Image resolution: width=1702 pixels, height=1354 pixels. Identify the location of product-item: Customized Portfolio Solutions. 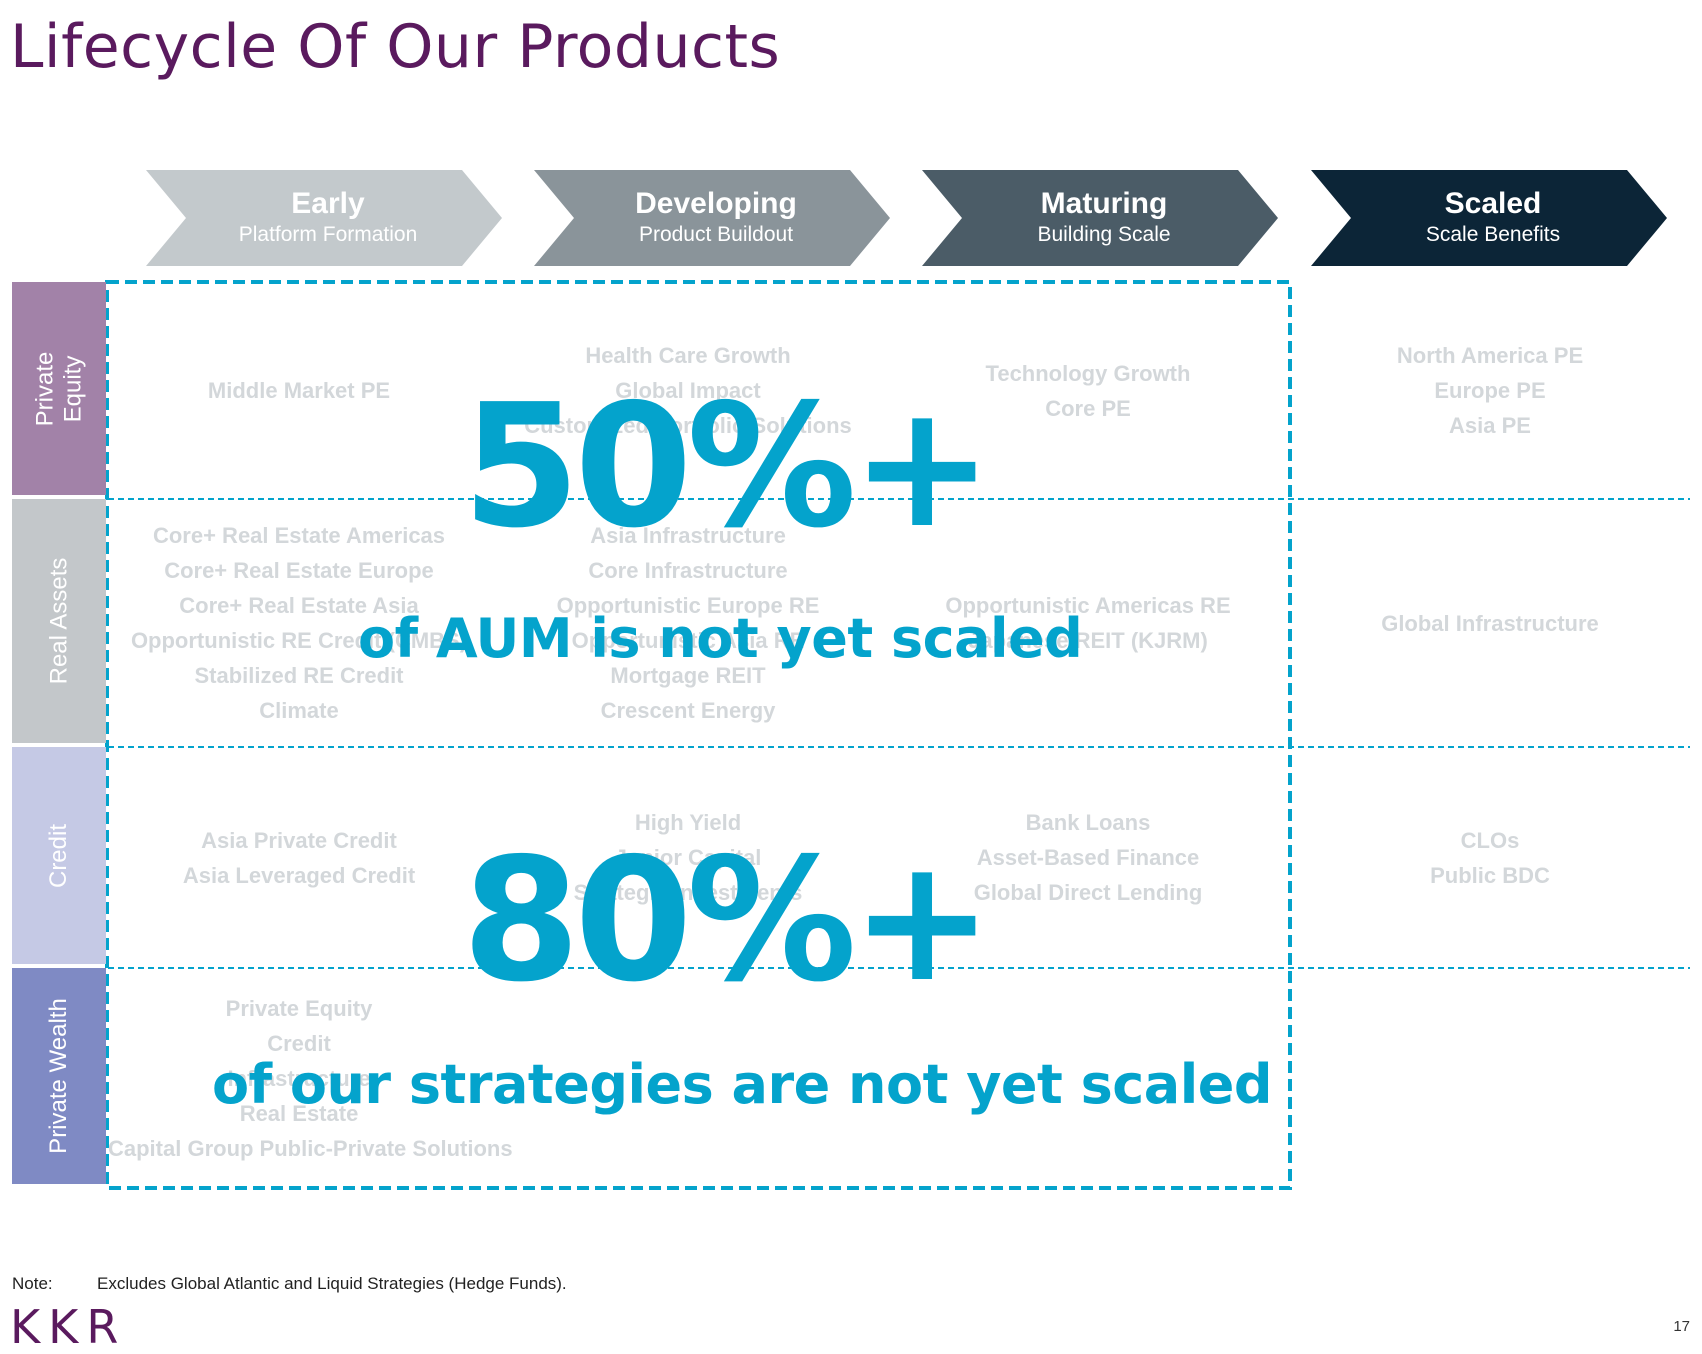
(688, 425).